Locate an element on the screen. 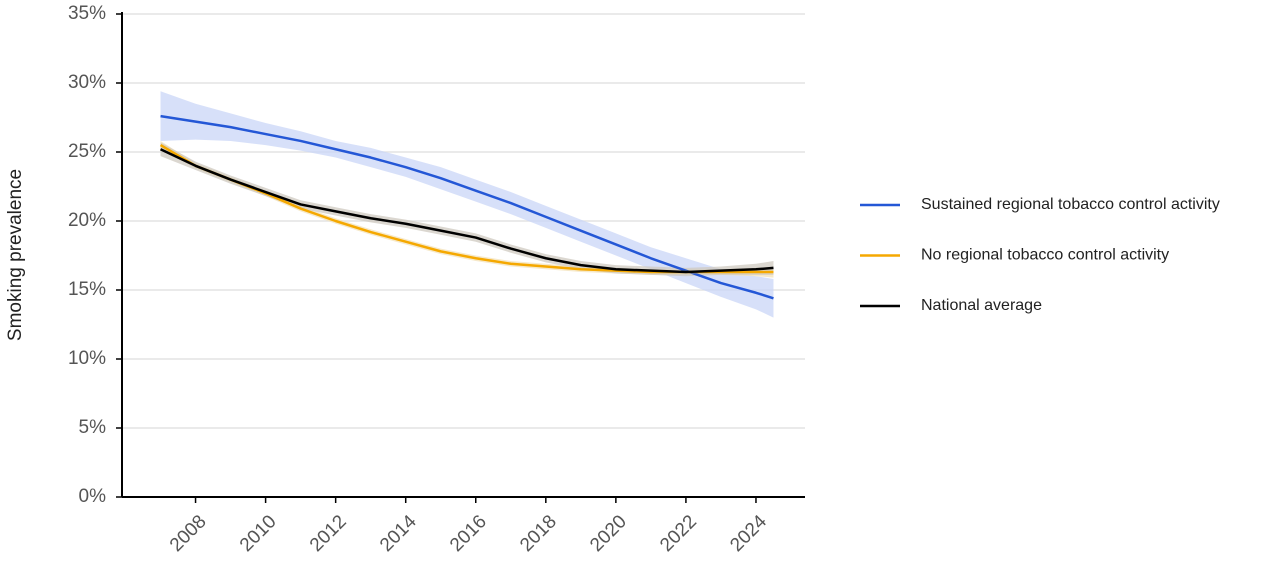  y-axis-label: Smoking prevalence is located at coordinates (15, 255).